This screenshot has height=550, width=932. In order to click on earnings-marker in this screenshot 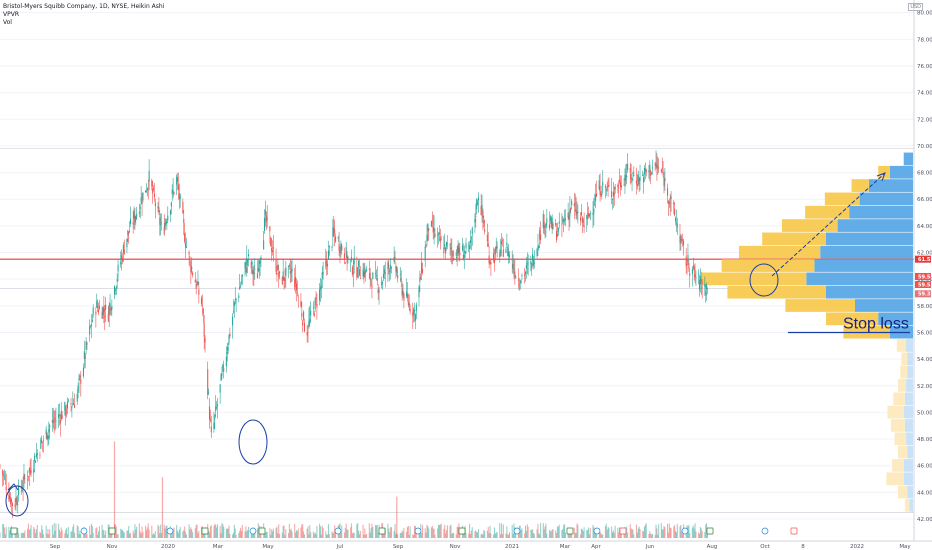, I will do `click(710, 531)`.